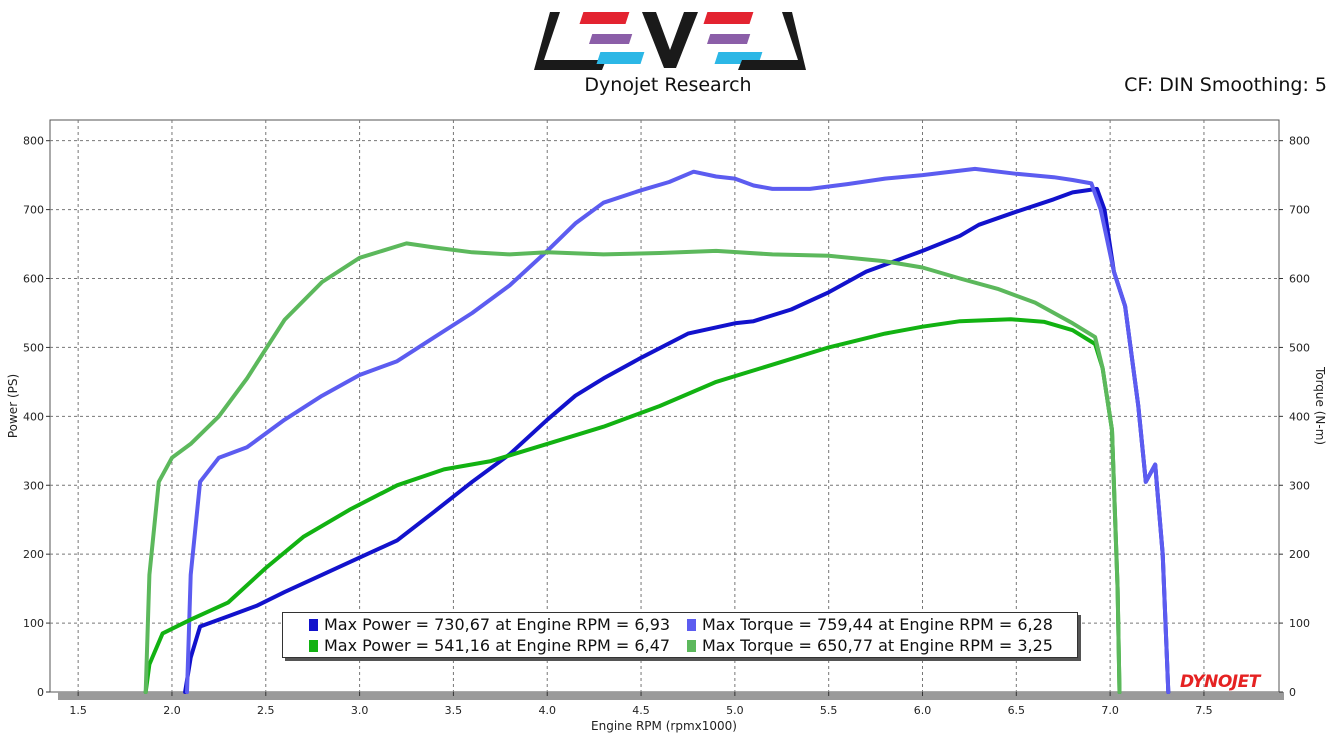 This screenshot has height=754, width=1341. I want to click on y-tick-label-right: 500, so click(1299, 347).